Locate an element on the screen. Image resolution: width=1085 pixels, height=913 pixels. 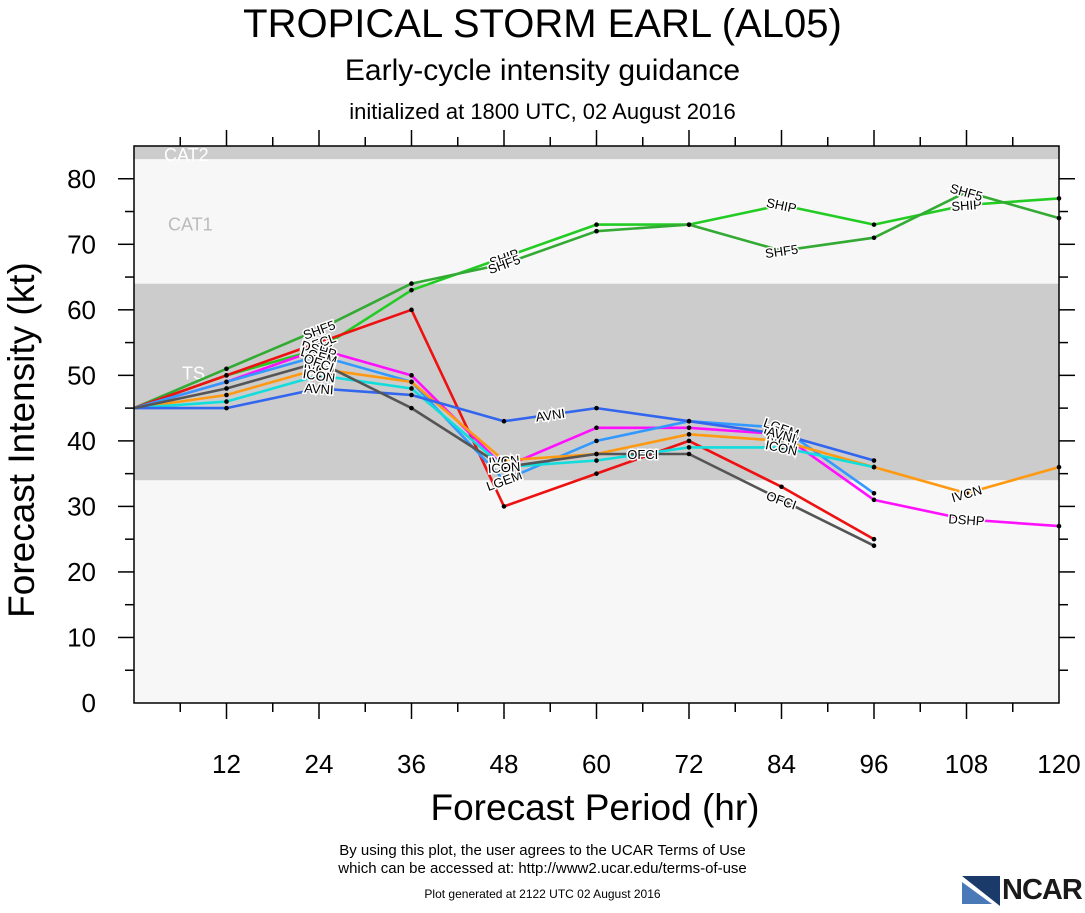
series-label-ofci: OFCI is located at coordinates (642, 454).